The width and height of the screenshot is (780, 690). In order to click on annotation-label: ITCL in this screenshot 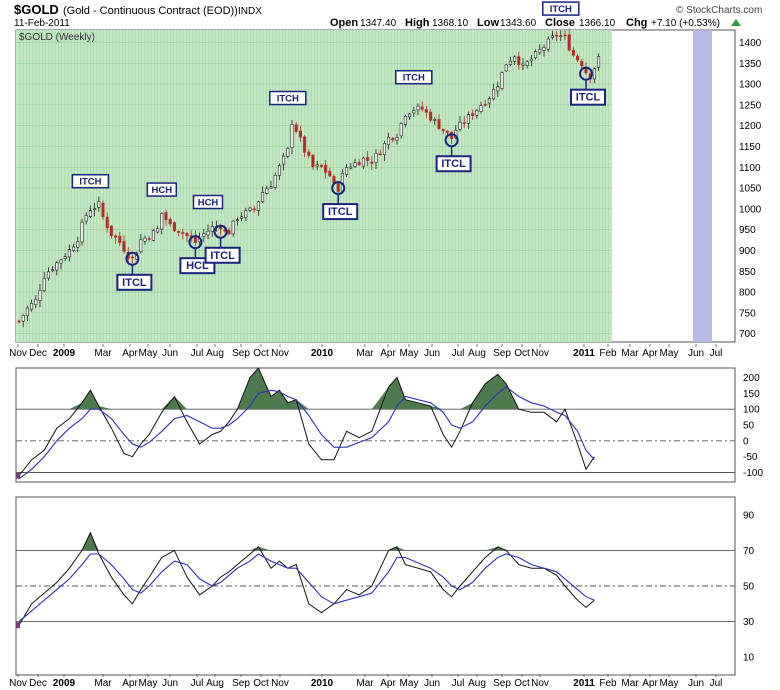, I will do `click(222, 256)`.